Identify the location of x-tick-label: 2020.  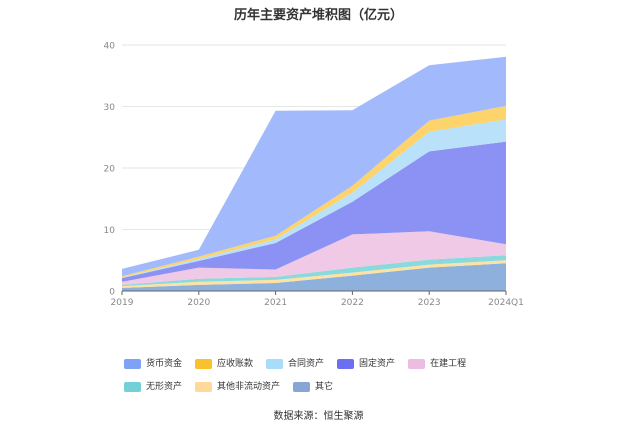
(198, 303).